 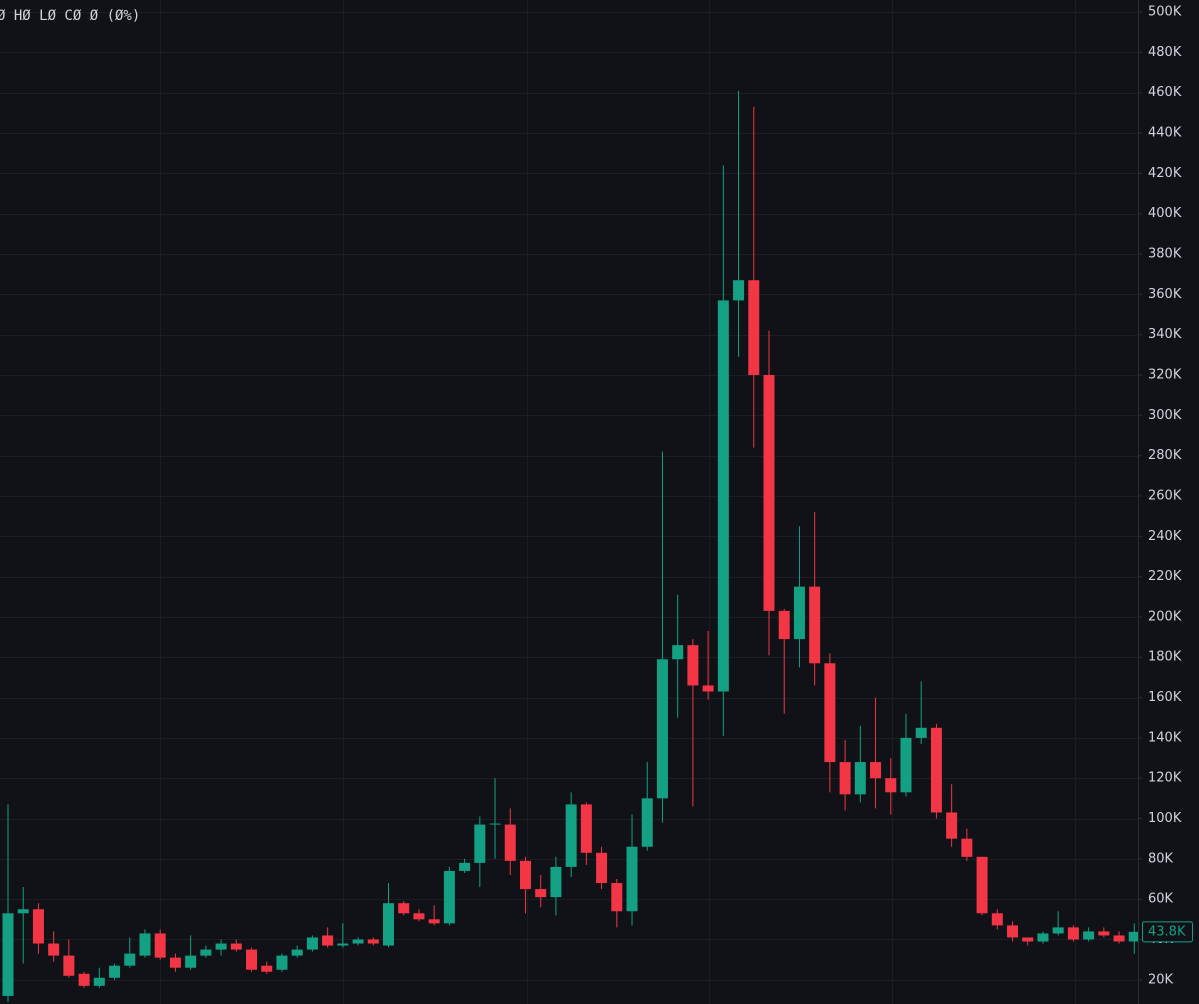 I want to click on y-tick-label: 220K, so click(x=1165, y=576).